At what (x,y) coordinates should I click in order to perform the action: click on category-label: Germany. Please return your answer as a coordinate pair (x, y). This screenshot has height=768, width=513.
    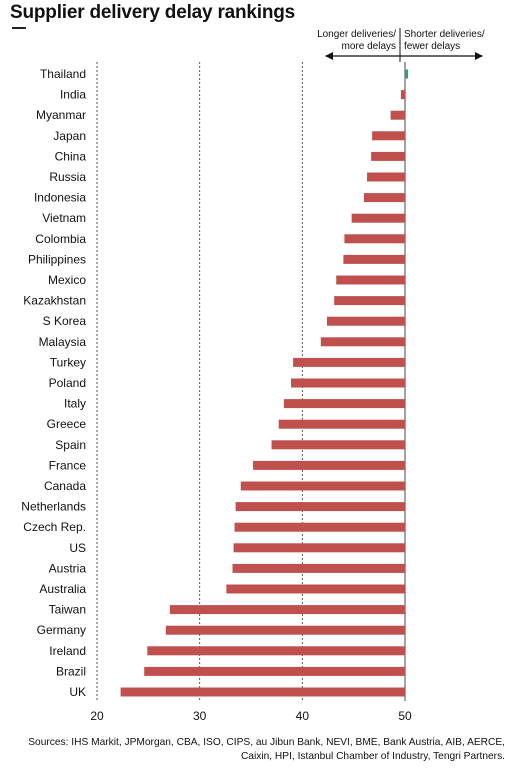
    Looking at the image, I should click on (61, 630).